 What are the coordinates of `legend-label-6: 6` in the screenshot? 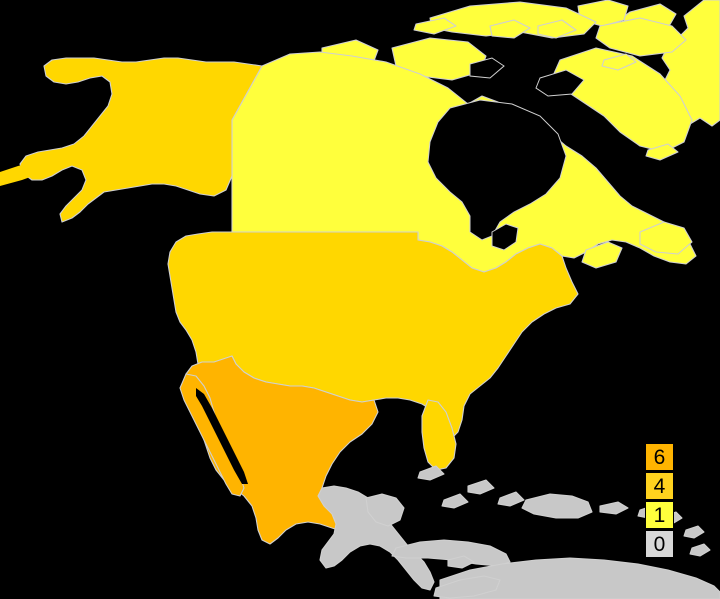 It's located at (659, 457).